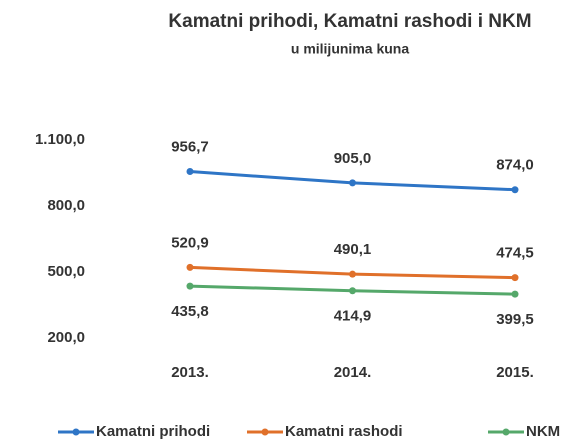 This screenshot has height=441, width=580. What do you see at coordinates (190, 242) in the screenshot?
I see `data-label: 520,9` at bounding box center [190, 242].